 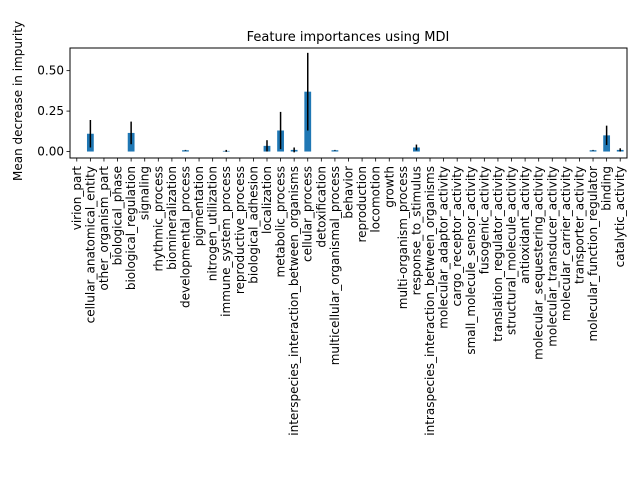 What do you see at coordinates (50, 152) in the screenshot?
I see `y-tick-label: 0.00` at bounding box center [50, 152].